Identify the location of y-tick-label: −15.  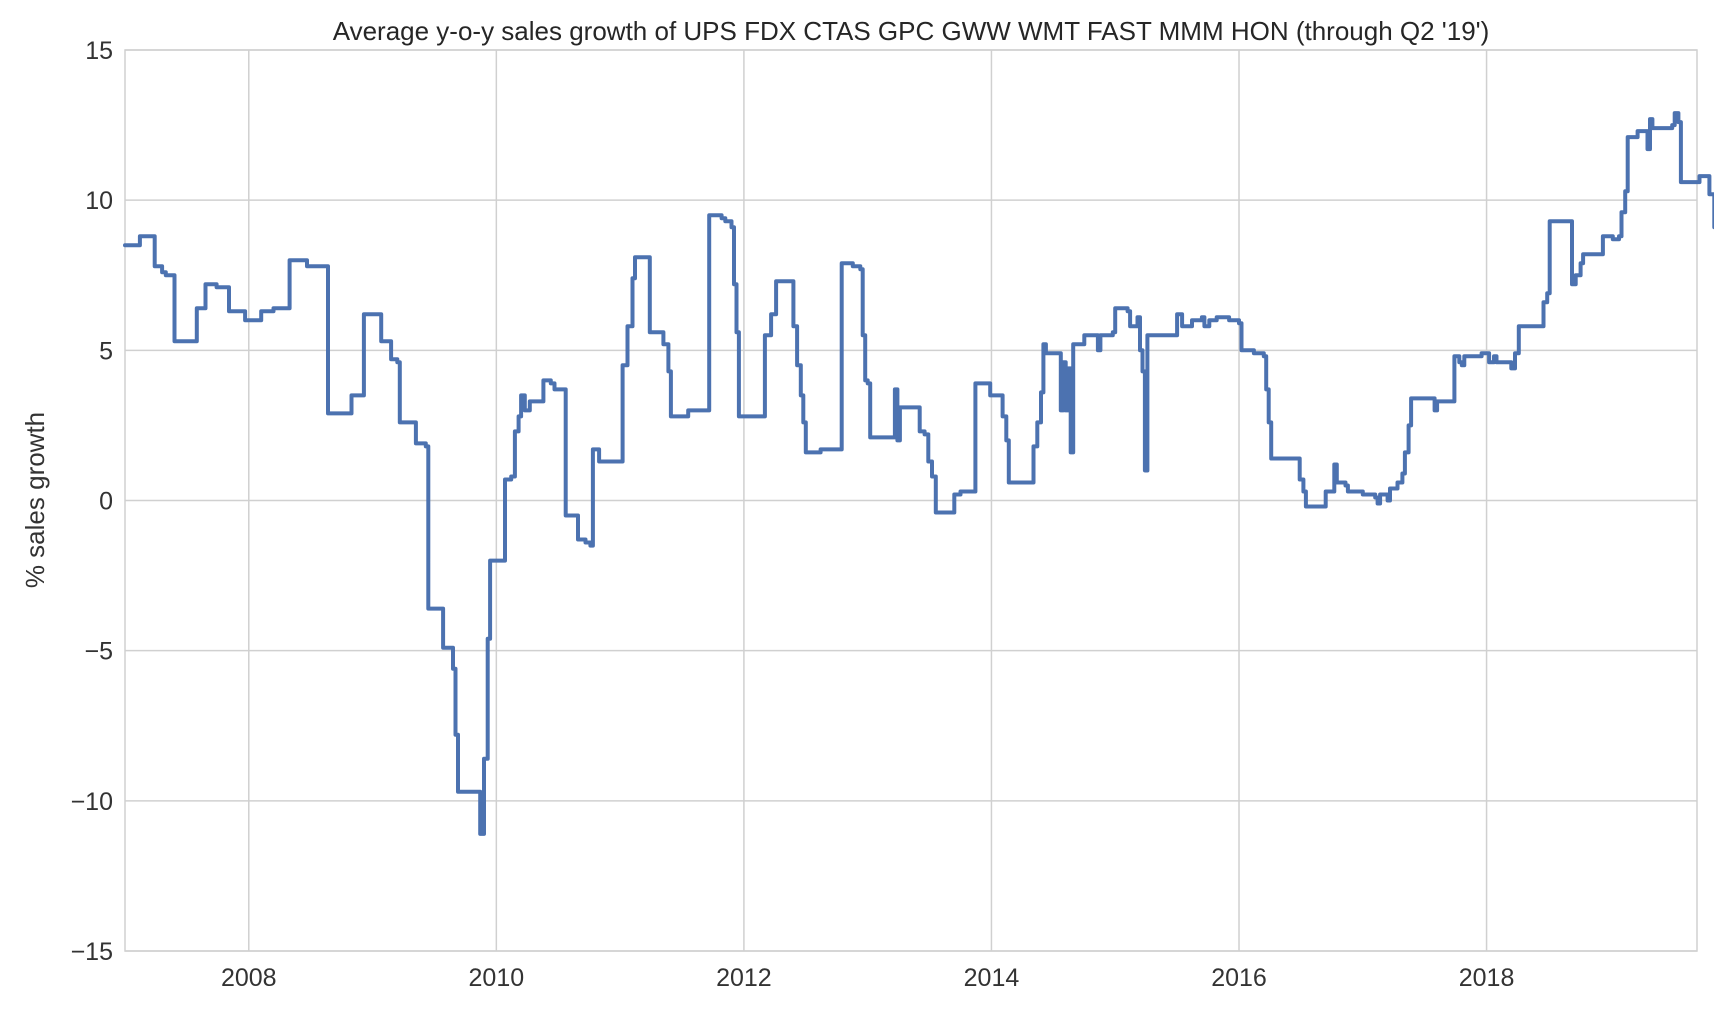
(92, 952).